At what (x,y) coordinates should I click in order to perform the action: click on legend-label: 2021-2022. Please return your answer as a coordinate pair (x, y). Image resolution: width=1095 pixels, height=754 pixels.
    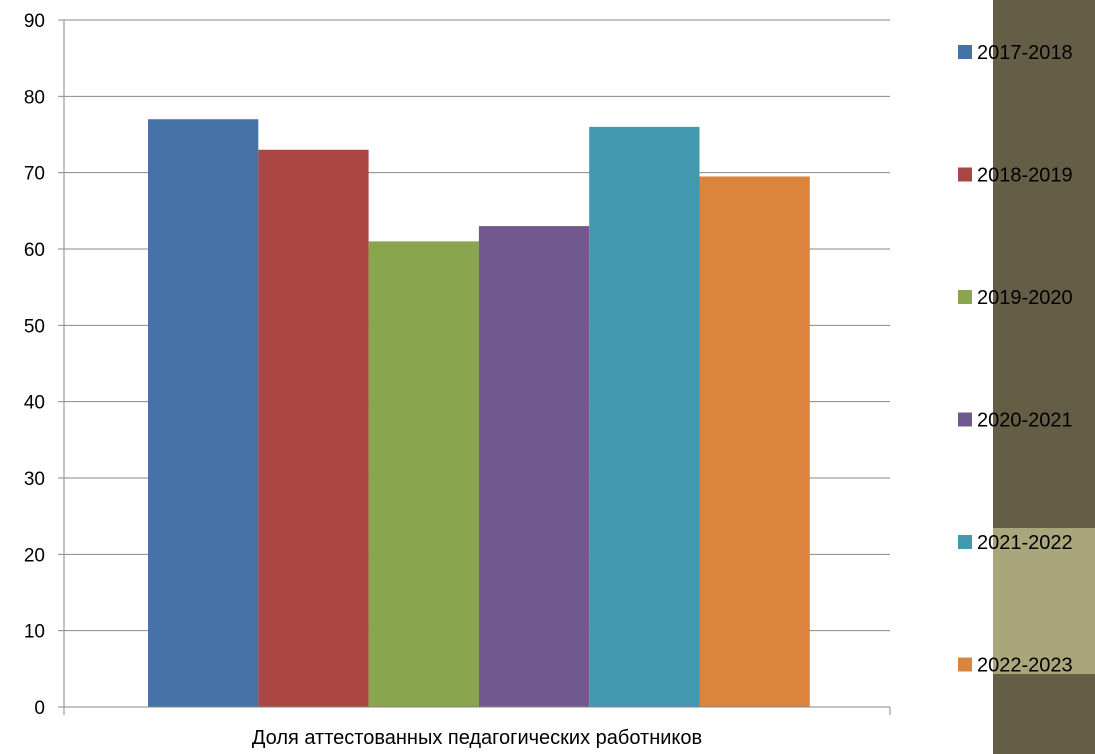
    Looking at the image, I should click on (1025, 543).